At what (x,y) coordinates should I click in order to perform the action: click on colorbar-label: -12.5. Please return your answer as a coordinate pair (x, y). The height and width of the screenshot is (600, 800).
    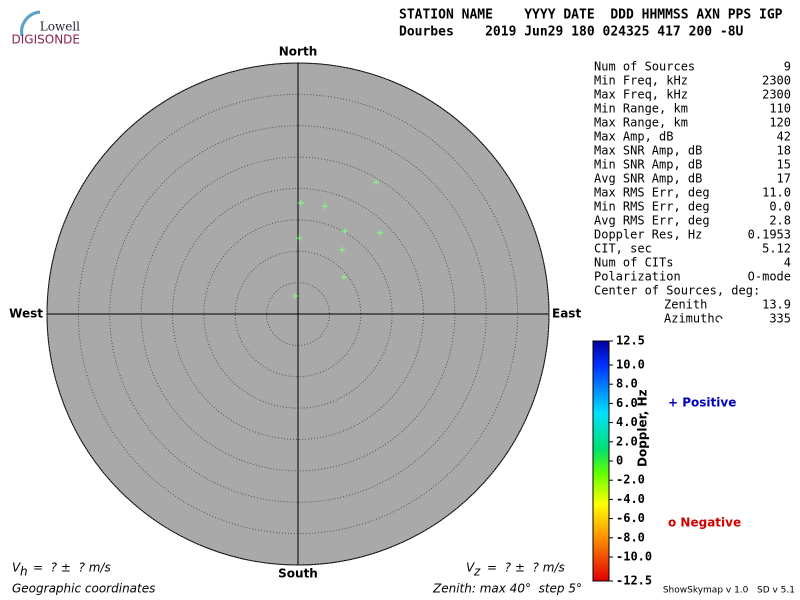
    Looking at the image, I should click on (634, 581).